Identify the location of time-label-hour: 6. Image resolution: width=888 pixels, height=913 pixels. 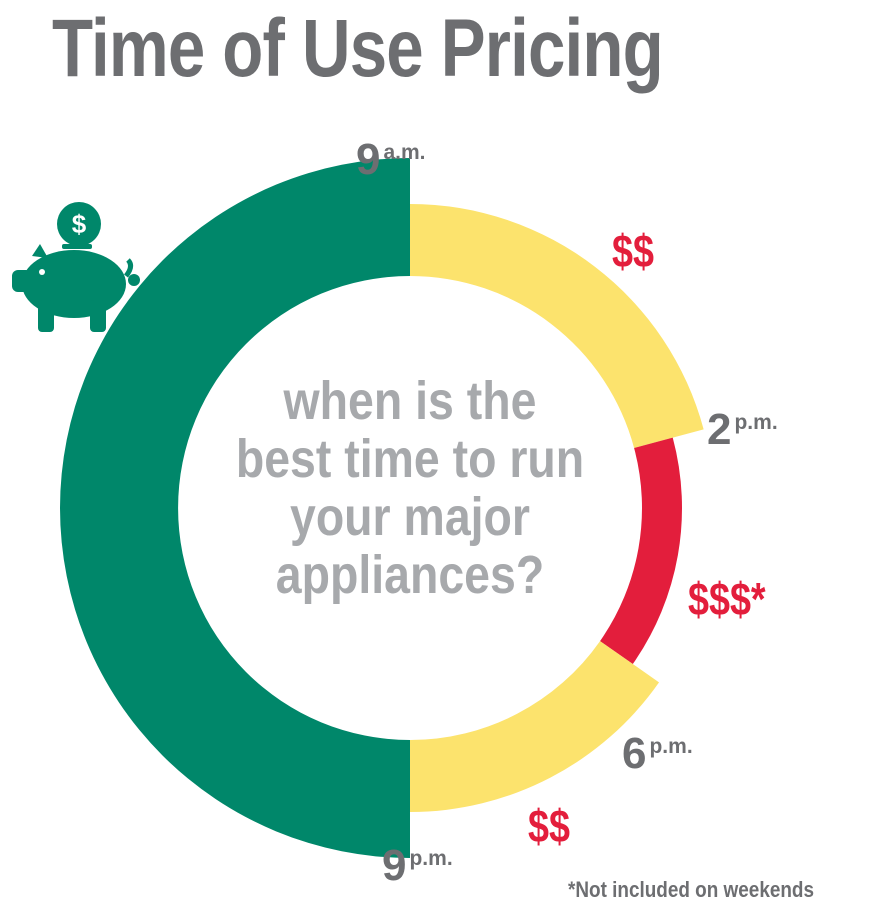
(634, 753).